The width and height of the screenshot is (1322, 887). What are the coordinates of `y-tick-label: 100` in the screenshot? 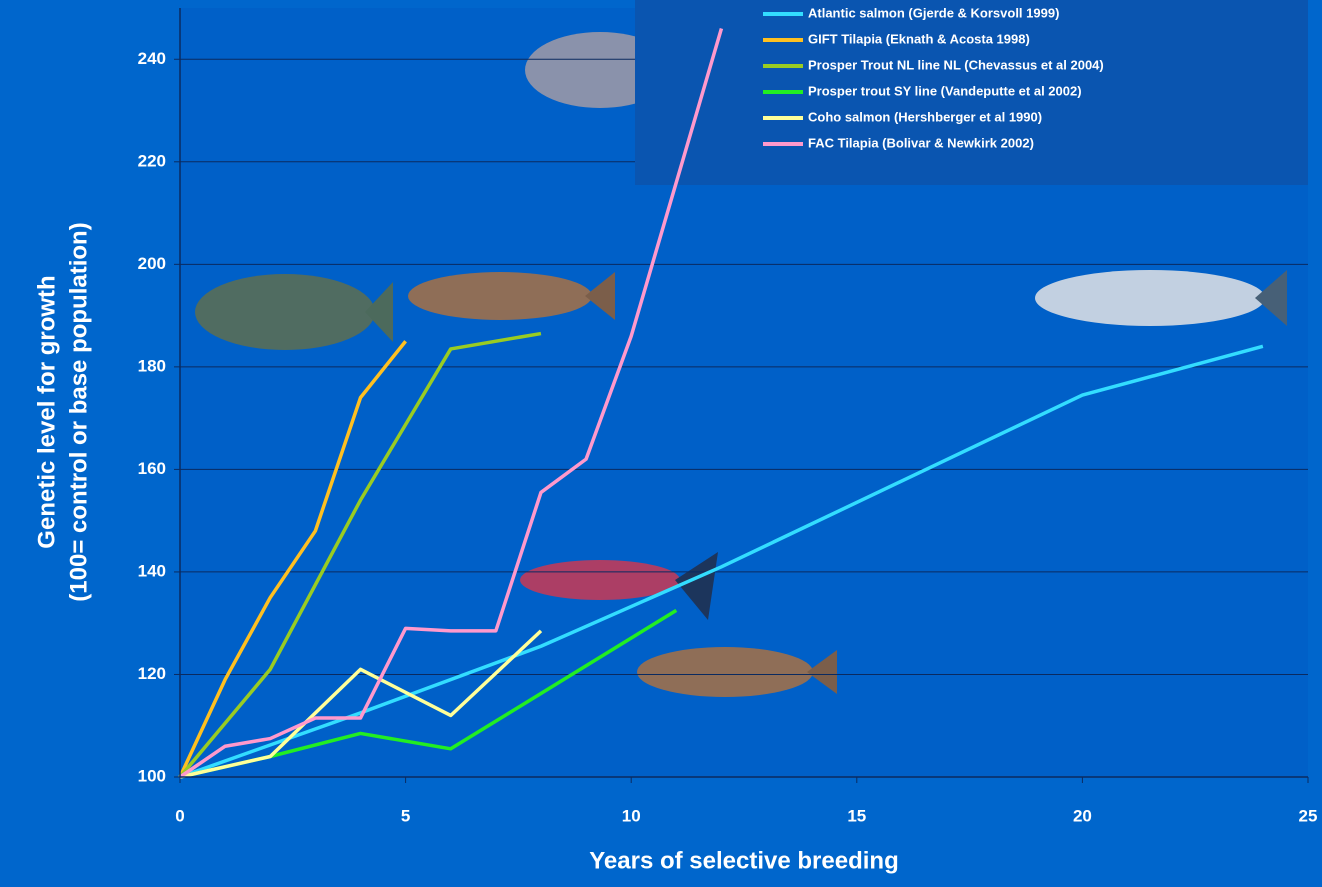 It's located at (152, 775).